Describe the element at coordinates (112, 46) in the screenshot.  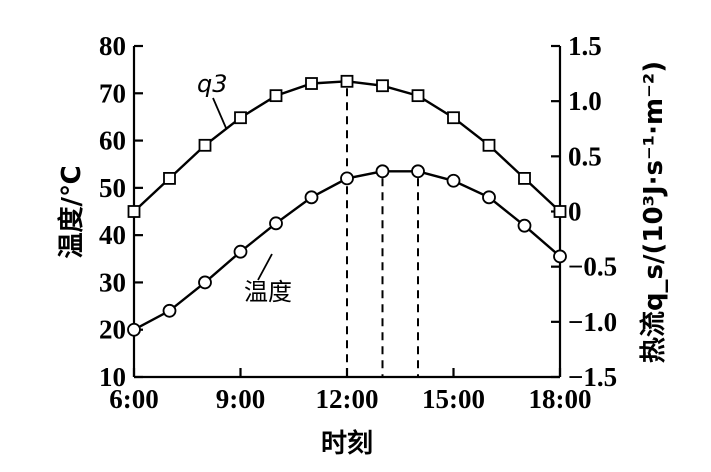
I see `left-tick-label: 80` at that location.